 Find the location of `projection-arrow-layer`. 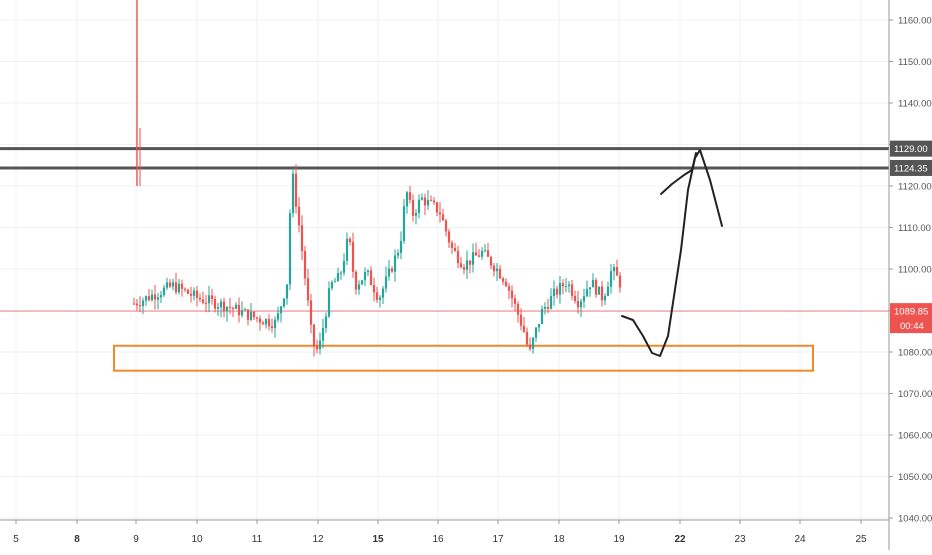

projection-arrow-layer is located at coordinates (672, 253).